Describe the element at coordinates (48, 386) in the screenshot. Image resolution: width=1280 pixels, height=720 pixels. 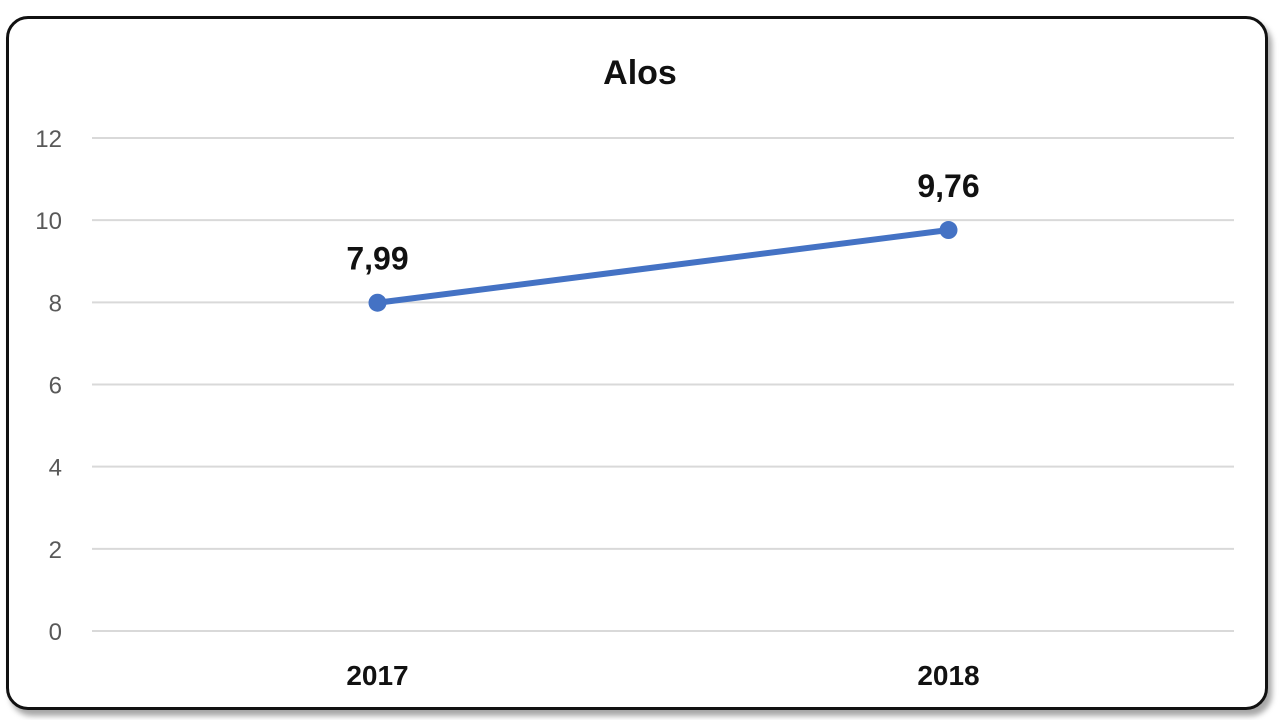
I see `y-axis-ticks: 0 2 4 6 8 10 12` at that location.